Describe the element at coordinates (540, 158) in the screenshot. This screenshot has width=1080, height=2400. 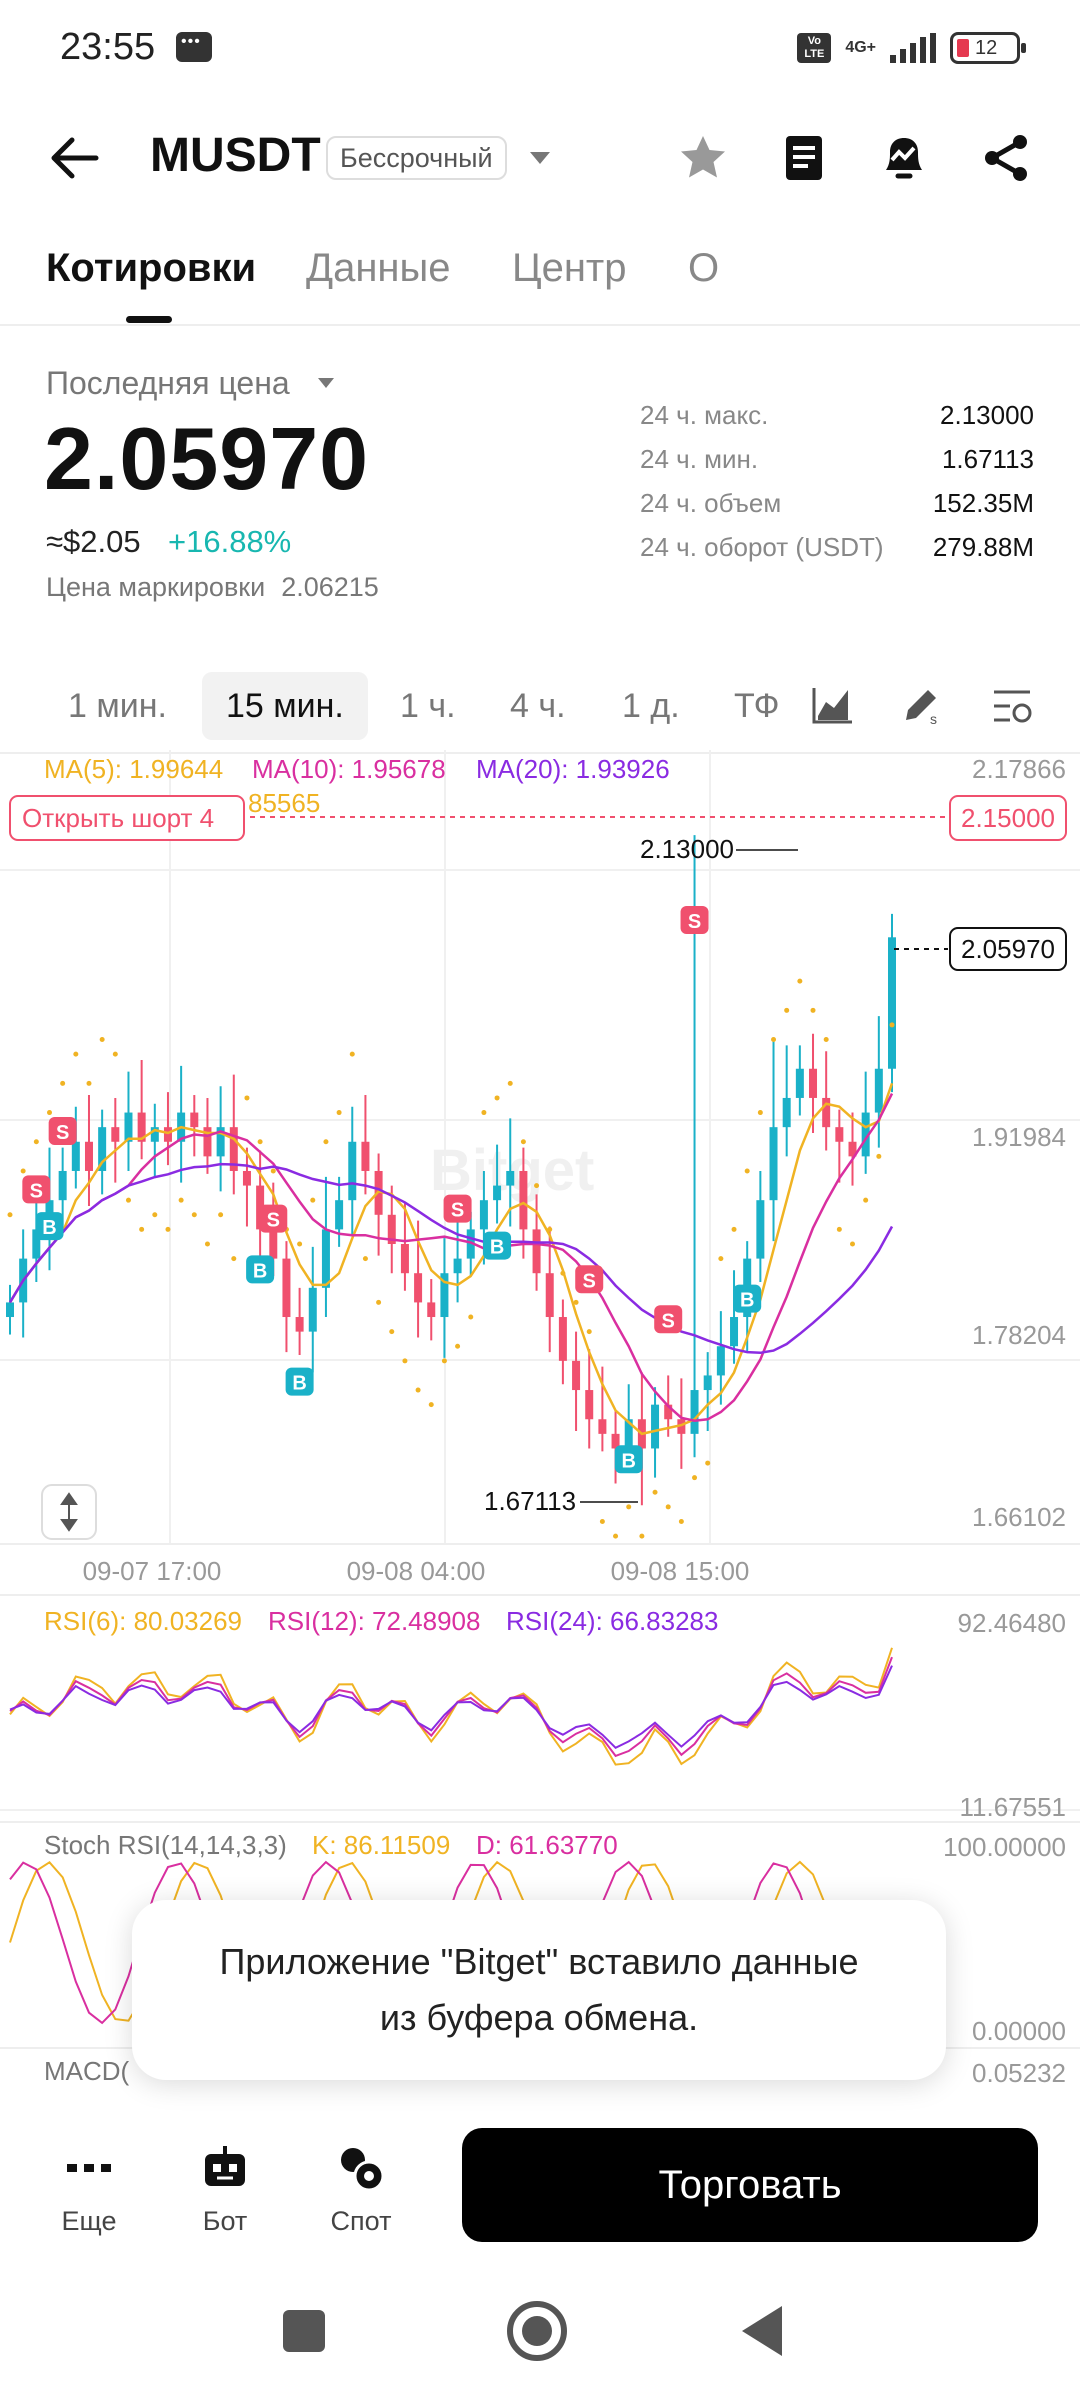
I see `dropdown-caret-icon` at that location.